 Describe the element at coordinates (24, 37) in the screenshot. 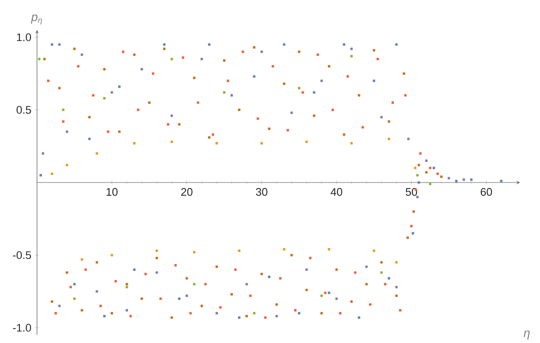

I see `y-tick-label: 1.0` at that location.